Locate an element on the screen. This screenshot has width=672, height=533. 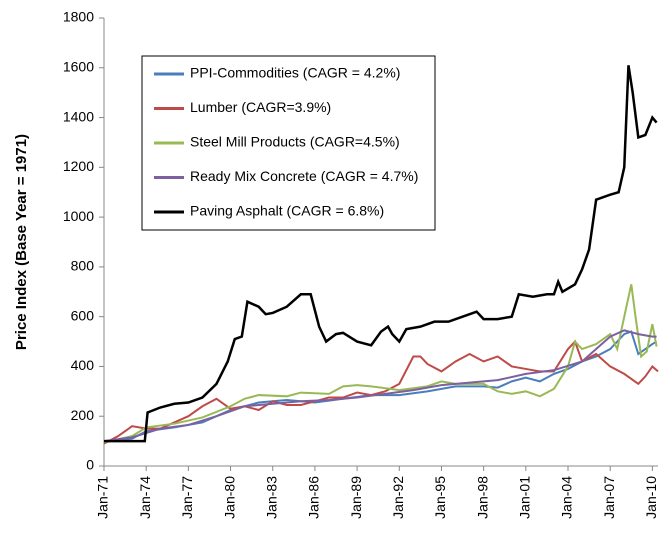
x-tick-label: Jan-04 is located at coordinates (567, 497).